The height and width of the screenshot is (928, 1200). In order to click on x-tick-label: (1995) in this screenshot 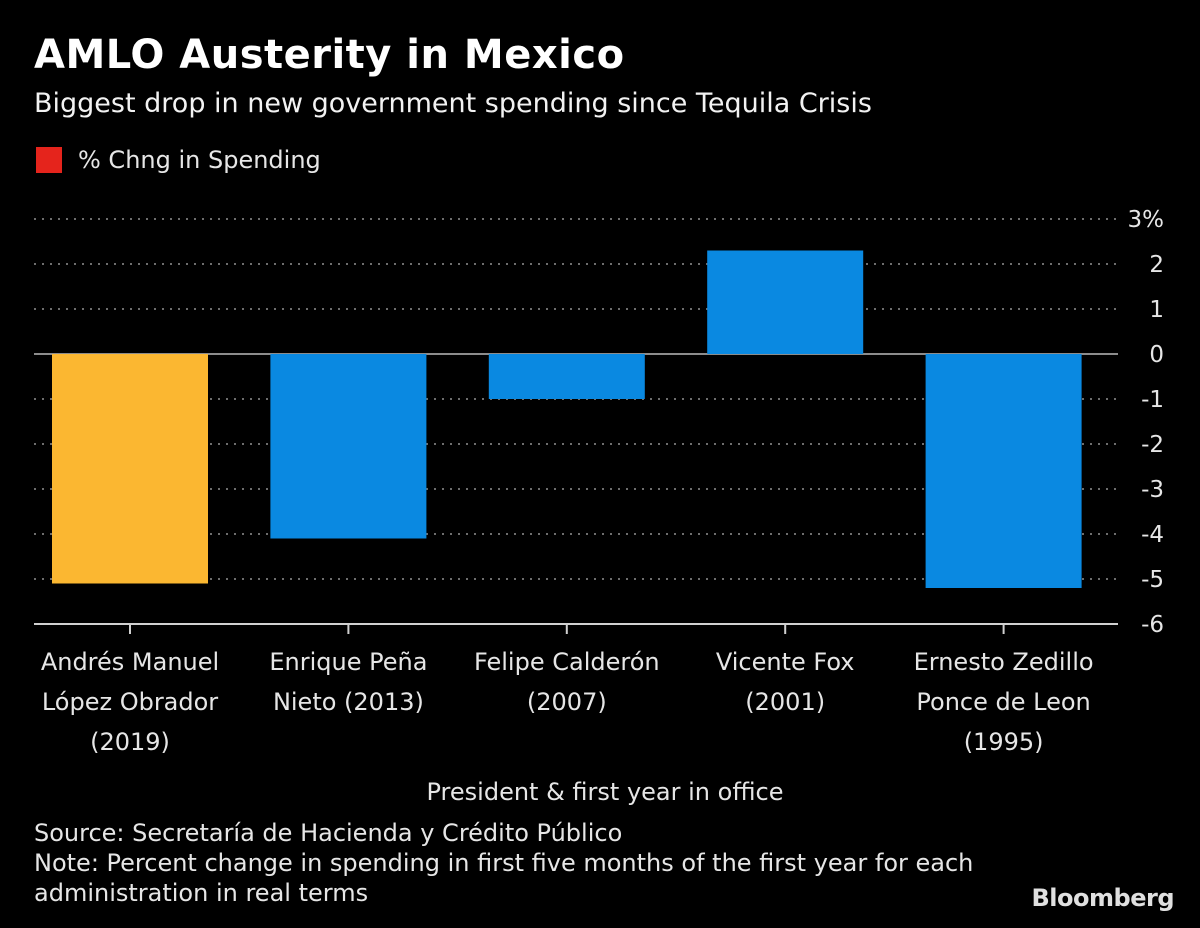, I will do `click(1004, 742)`.